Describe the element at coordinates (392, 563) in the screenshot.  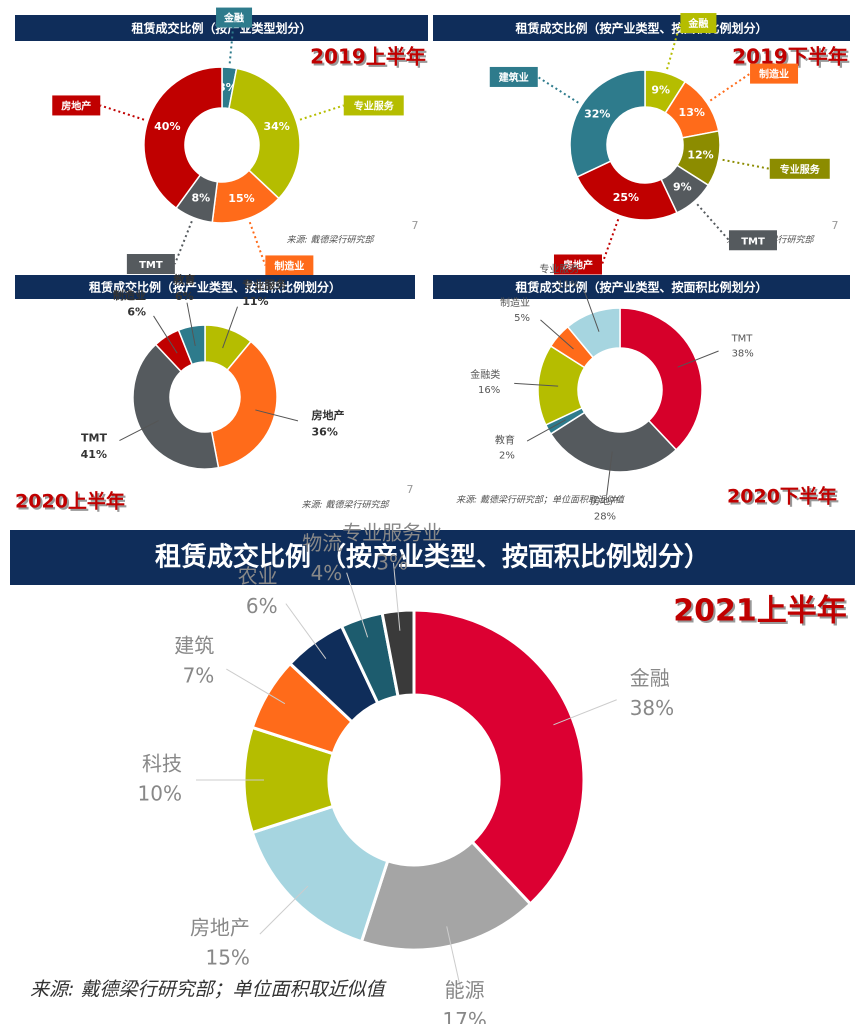
I see `value-label: 3%` at that location.